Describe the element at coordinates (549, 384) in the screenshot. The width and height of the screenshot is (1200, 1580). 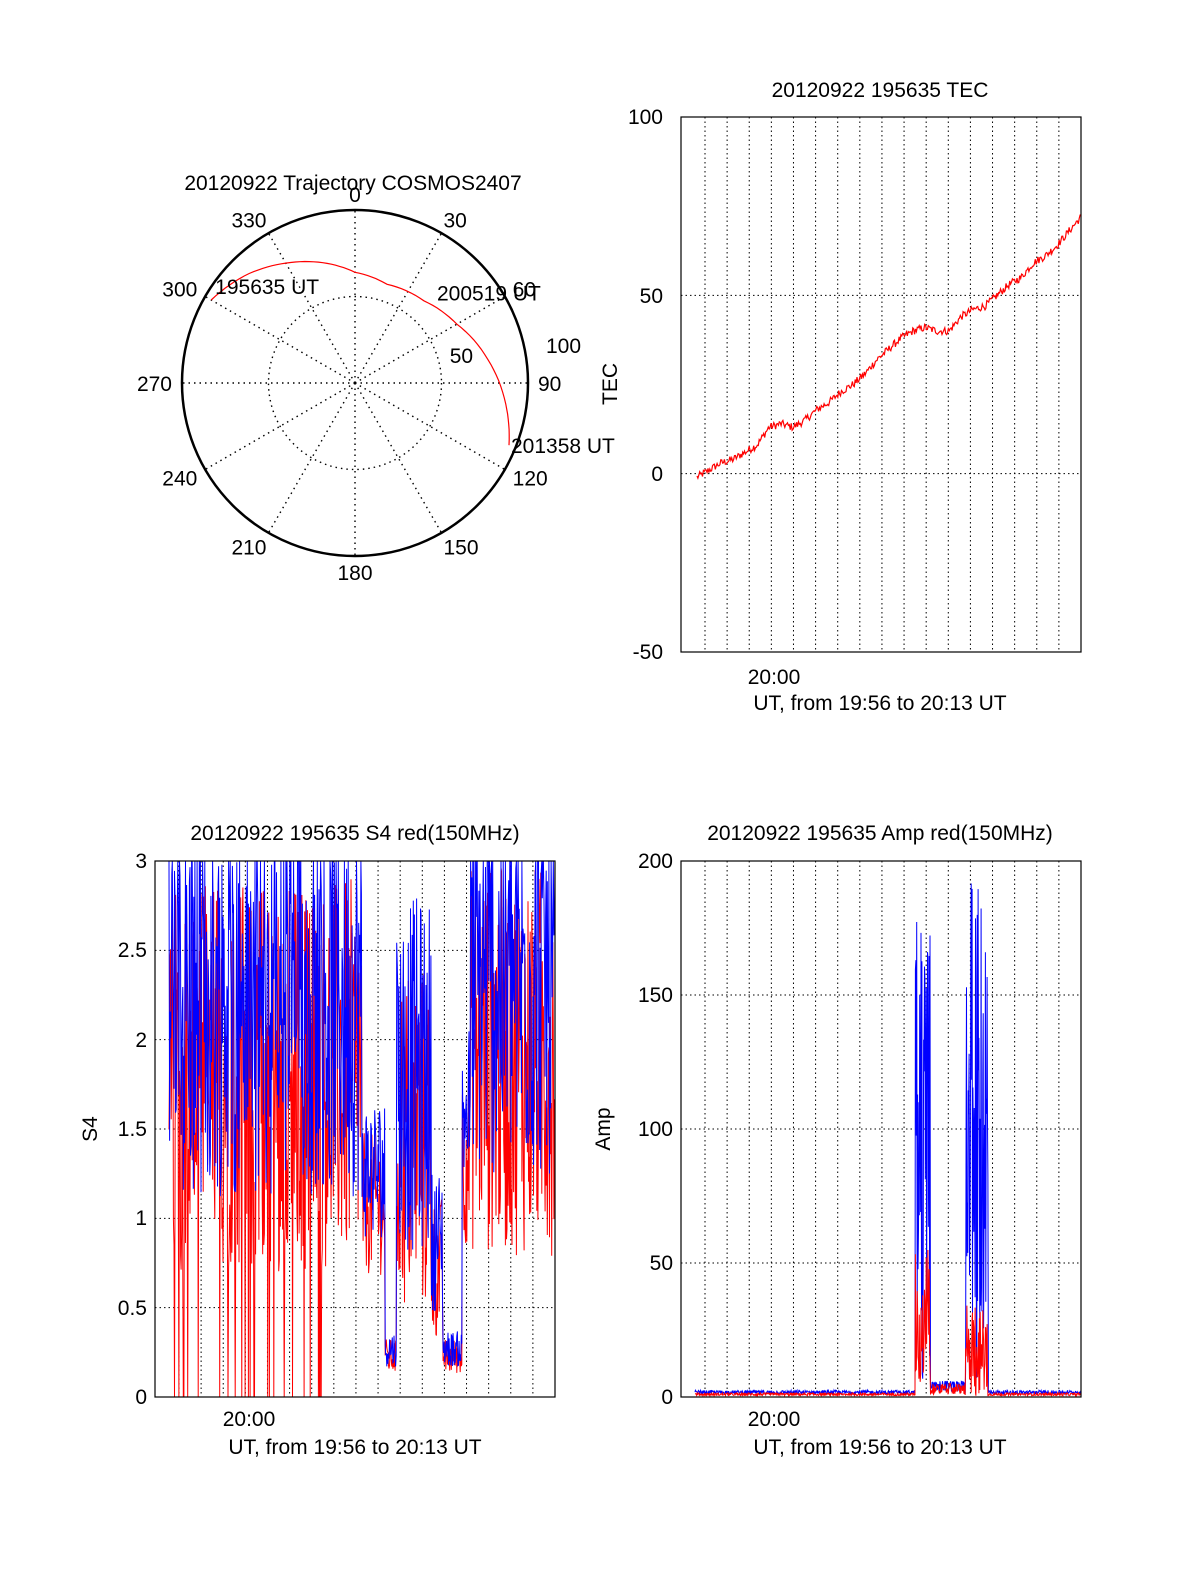
I see `polar-angle-label-90: 90` at that location.